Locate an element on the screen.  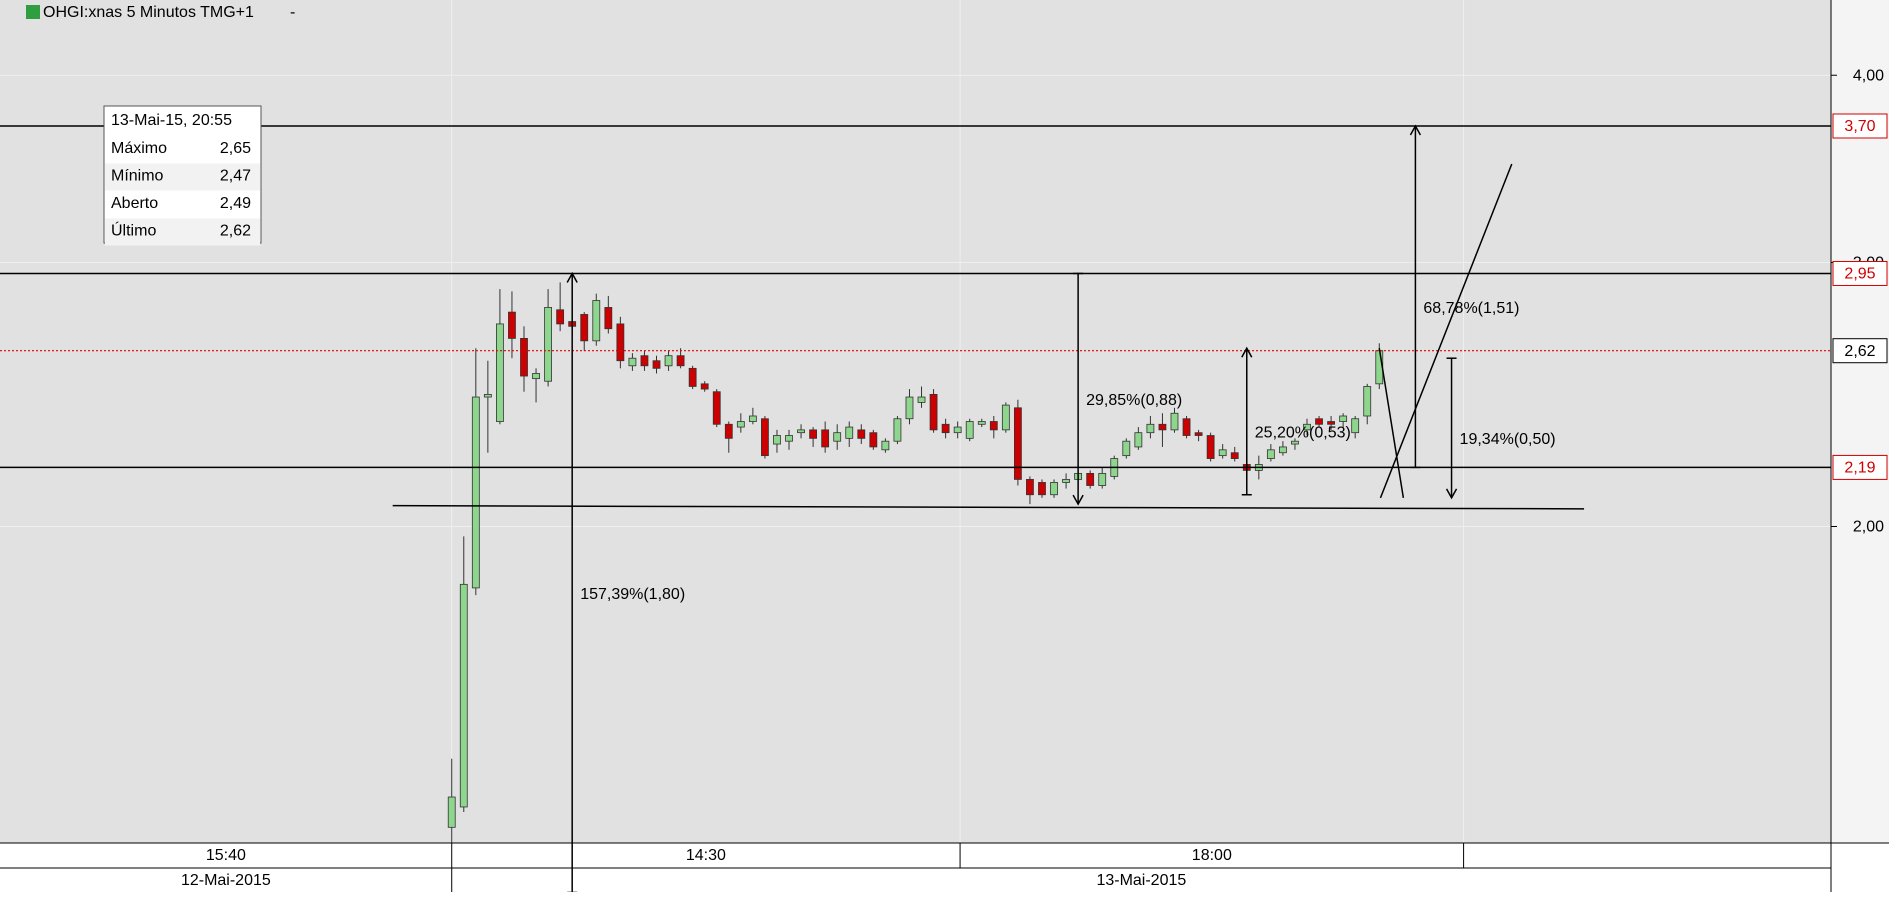
dropdown-caret: - is located at coordinates (292, 12).